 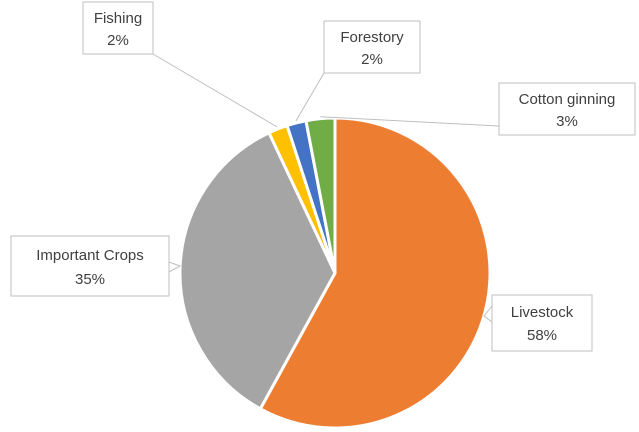 I want to click on slice-value-important-crops: 35%, so click(x=90, y=279).